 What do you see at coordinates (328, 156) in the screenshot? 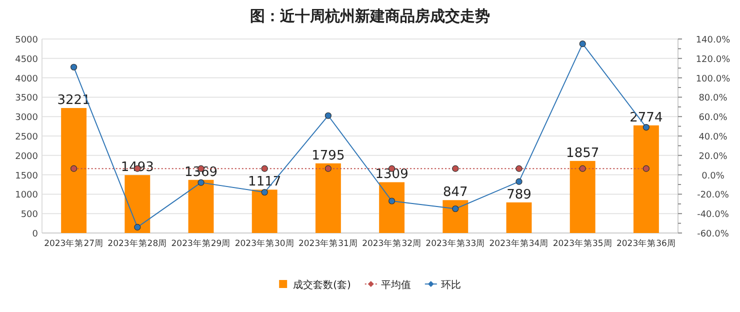
I see `data-label: 1795` at bounding box center [328, 156].